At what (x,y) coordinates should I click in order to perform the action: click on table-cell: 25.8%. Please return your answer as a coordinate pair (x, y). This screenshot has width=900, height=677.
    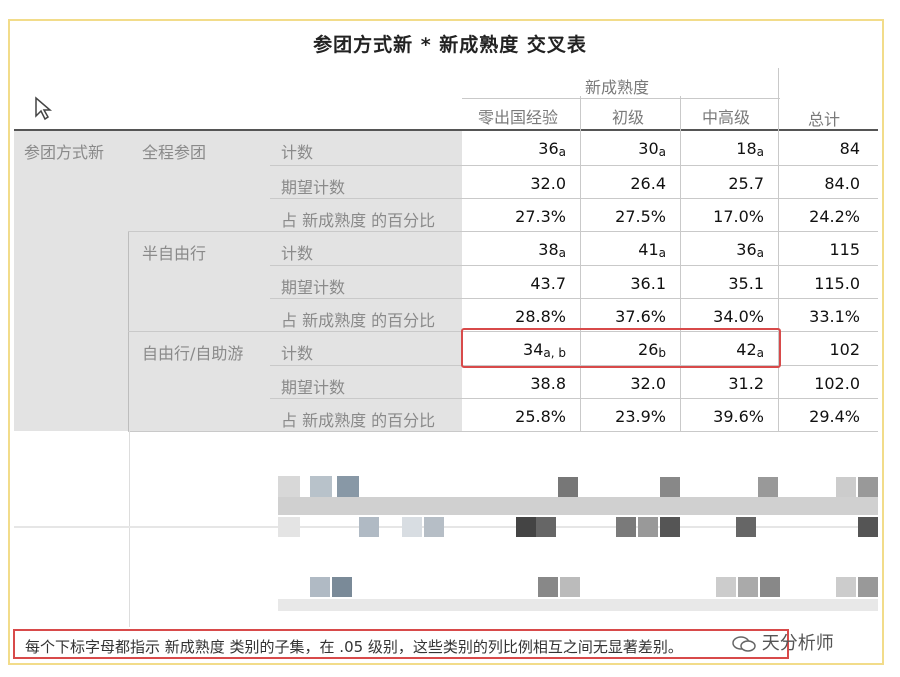
    Looking at the image, I should click on (540, 416).